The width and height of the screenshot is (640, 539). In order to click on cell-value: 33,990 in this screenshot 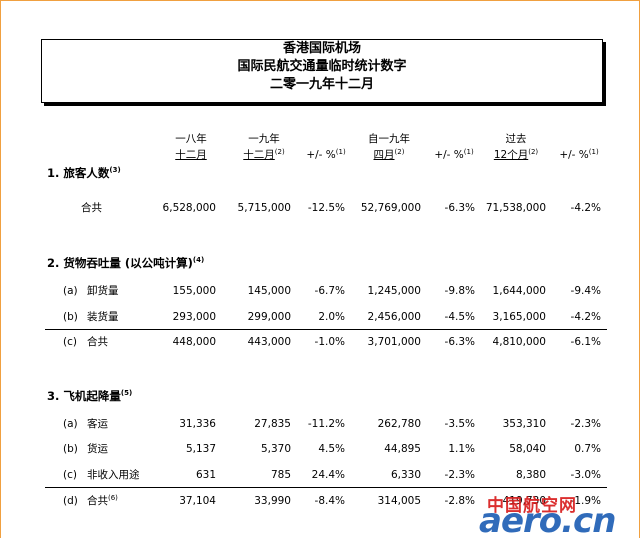, I will do `click(272, 501)`.